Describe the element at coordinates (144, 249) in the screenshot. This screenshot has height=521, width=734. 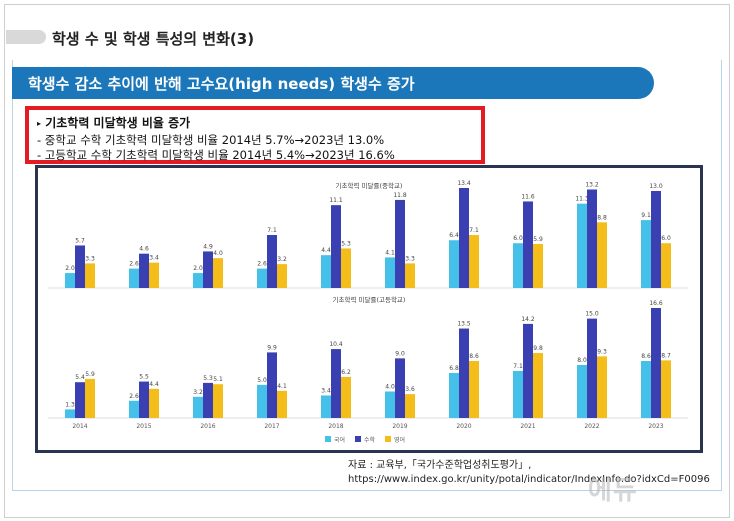
I see `data-label-1-2015-수학: 4.6` at that location.